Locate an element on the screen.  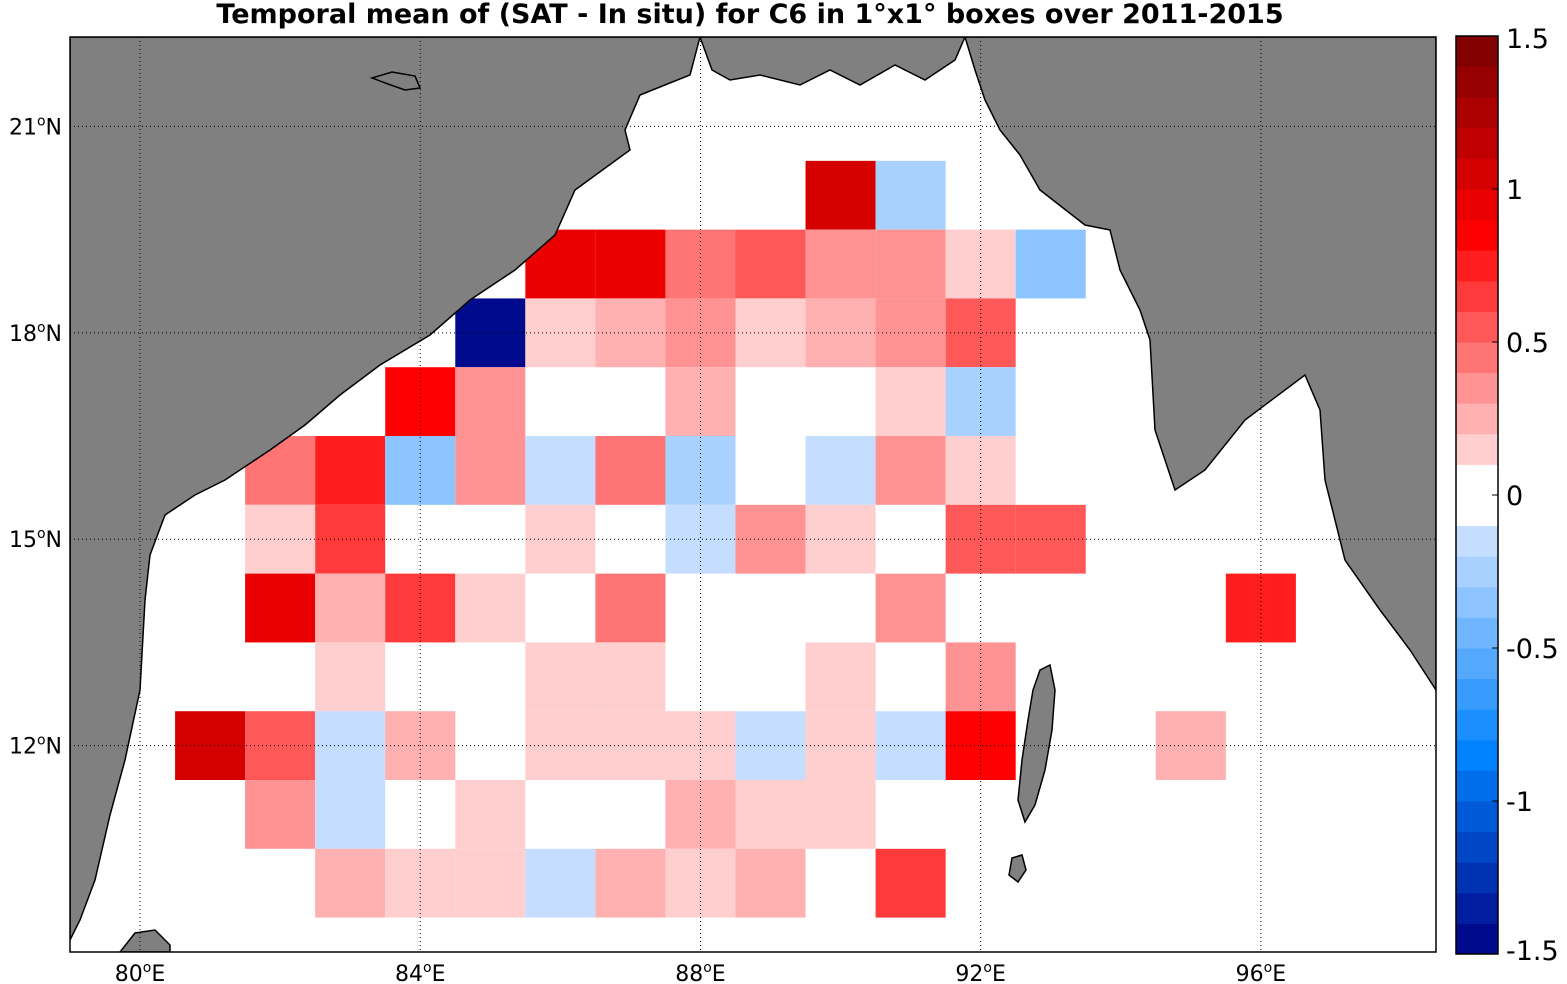
lat-tick-label: 15oN is located at coordinates (35, 539).